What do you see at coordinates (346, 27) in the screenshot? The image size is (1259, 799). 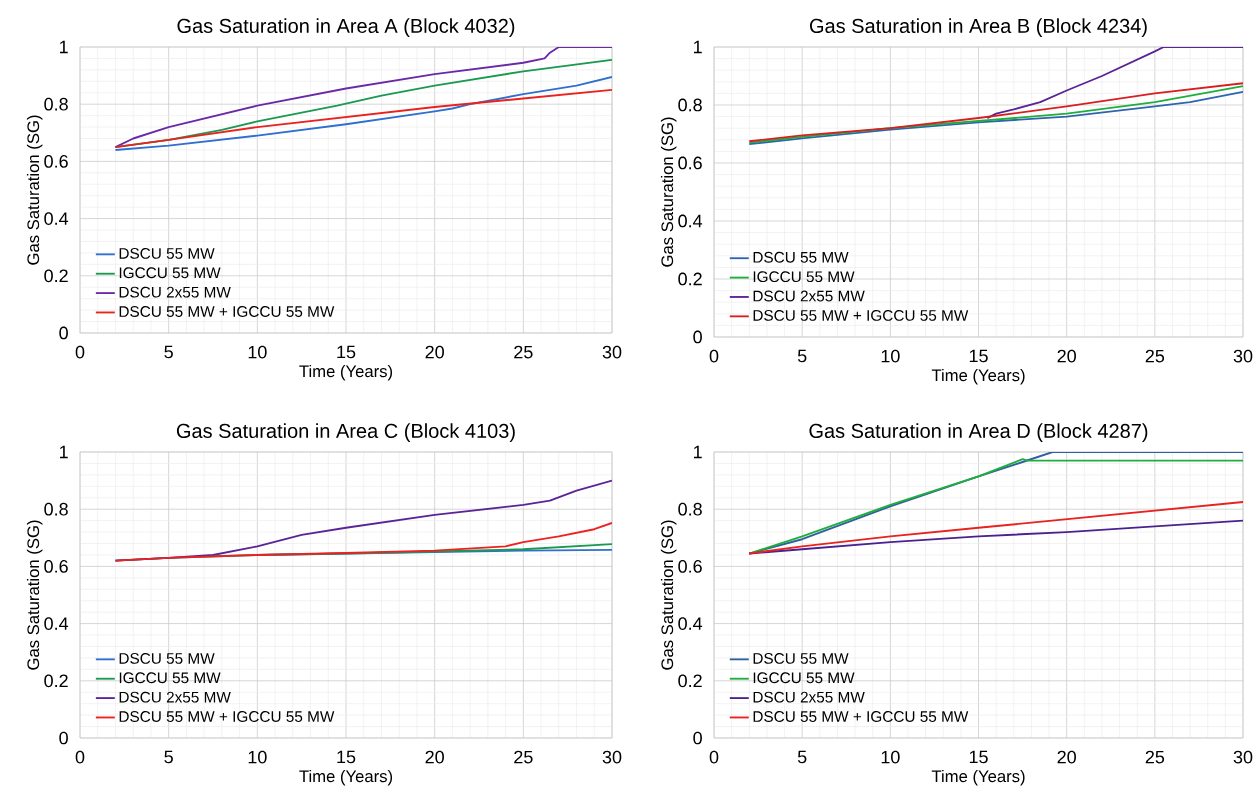 I see `chart-title: Gas Saturation in Area A (Block 4032)` at bounding box center [346, 27].